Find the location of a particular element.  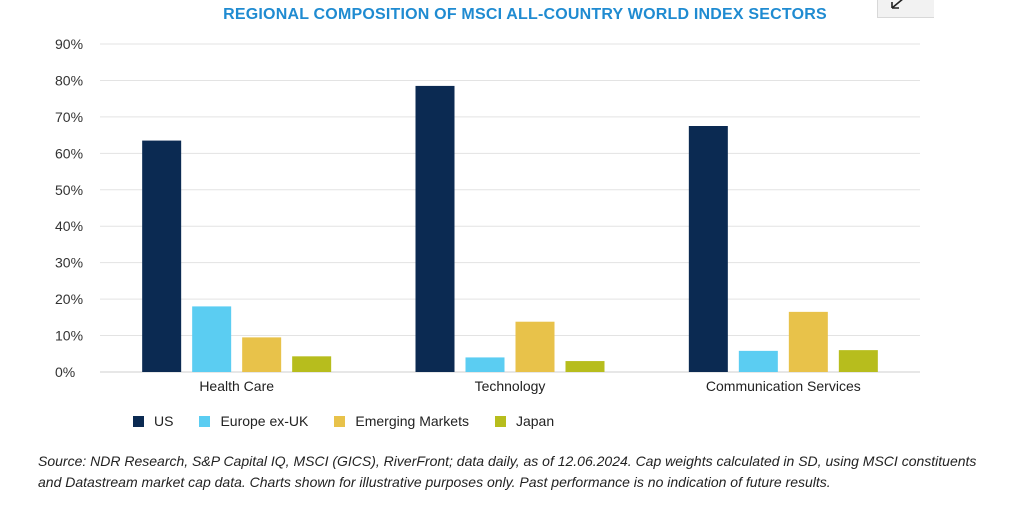

bar-emerging-markets-technology is located at coordinates (535, 346).